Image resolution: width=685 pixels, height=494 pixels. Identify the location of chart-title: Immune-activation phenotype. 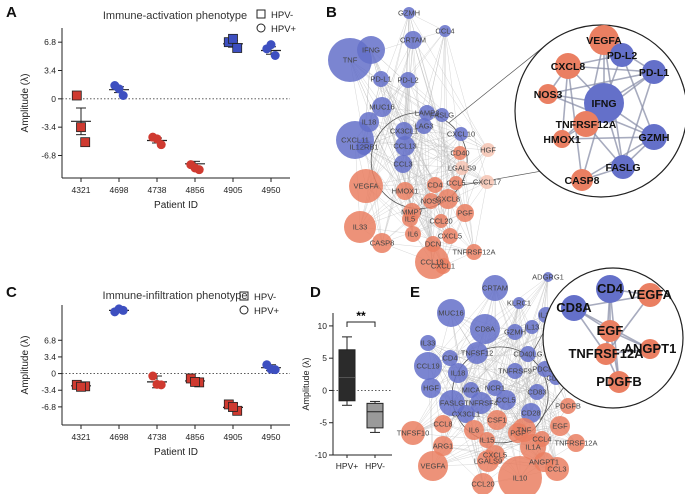
(175, 16).